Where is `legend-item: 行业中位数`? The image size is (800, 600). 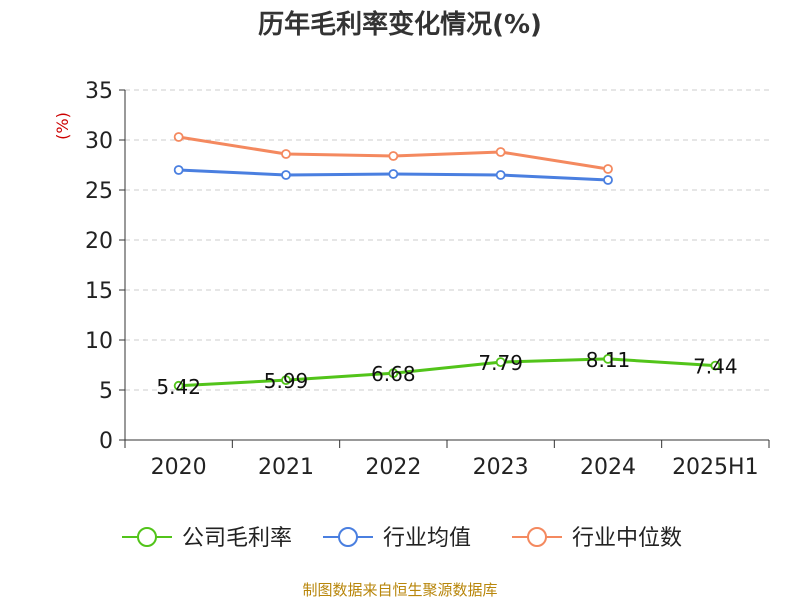
legend-item: 行业中位数 is located at coordinates (597, 538).